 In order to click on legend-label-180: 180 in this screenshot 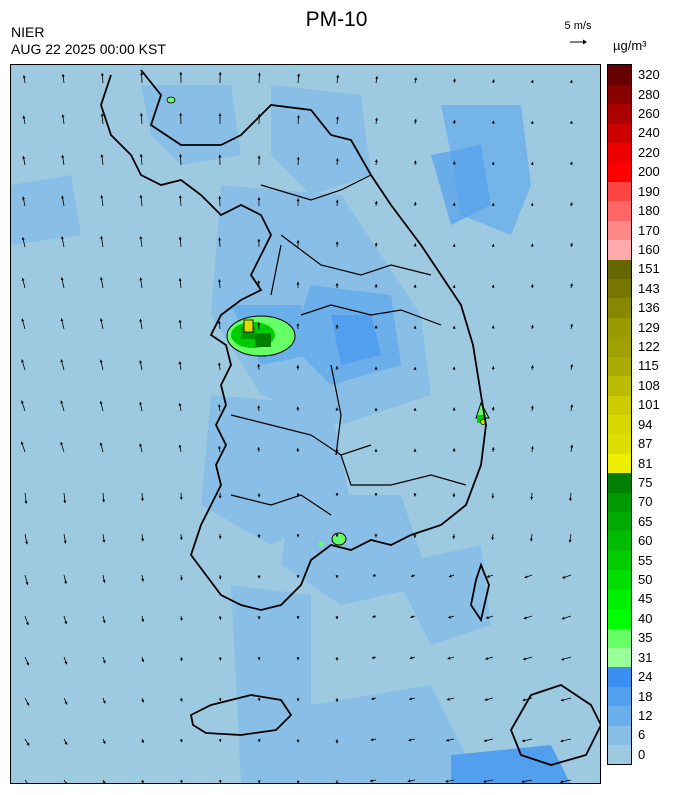, I will do `click(649, 211)`.